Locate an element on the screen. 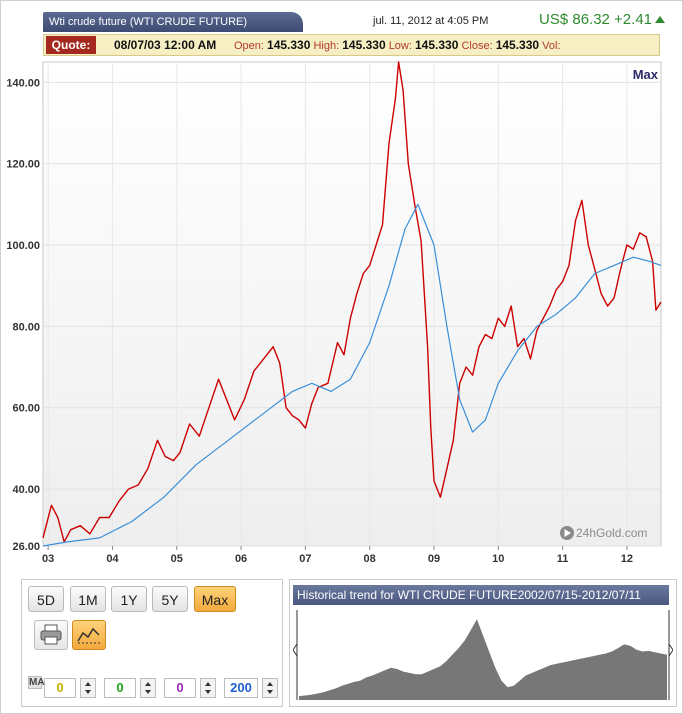 Image resolution: width=683 pixels, height=714 pixels. timestamp: jul. 11, 2012 at 4:05 PM is located at coordinates (431, 21).